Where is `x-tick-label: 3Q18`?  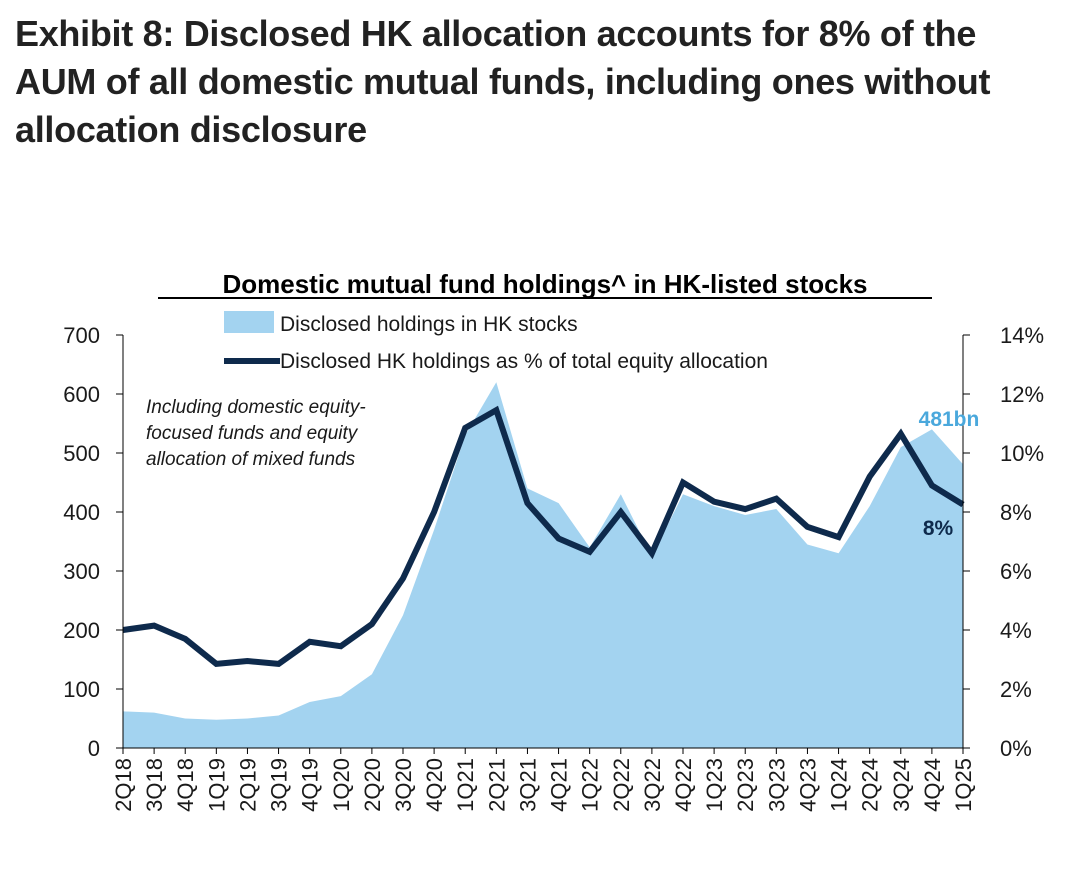 x-tick-label: 3Q18 is located at coordinates (154, 785).